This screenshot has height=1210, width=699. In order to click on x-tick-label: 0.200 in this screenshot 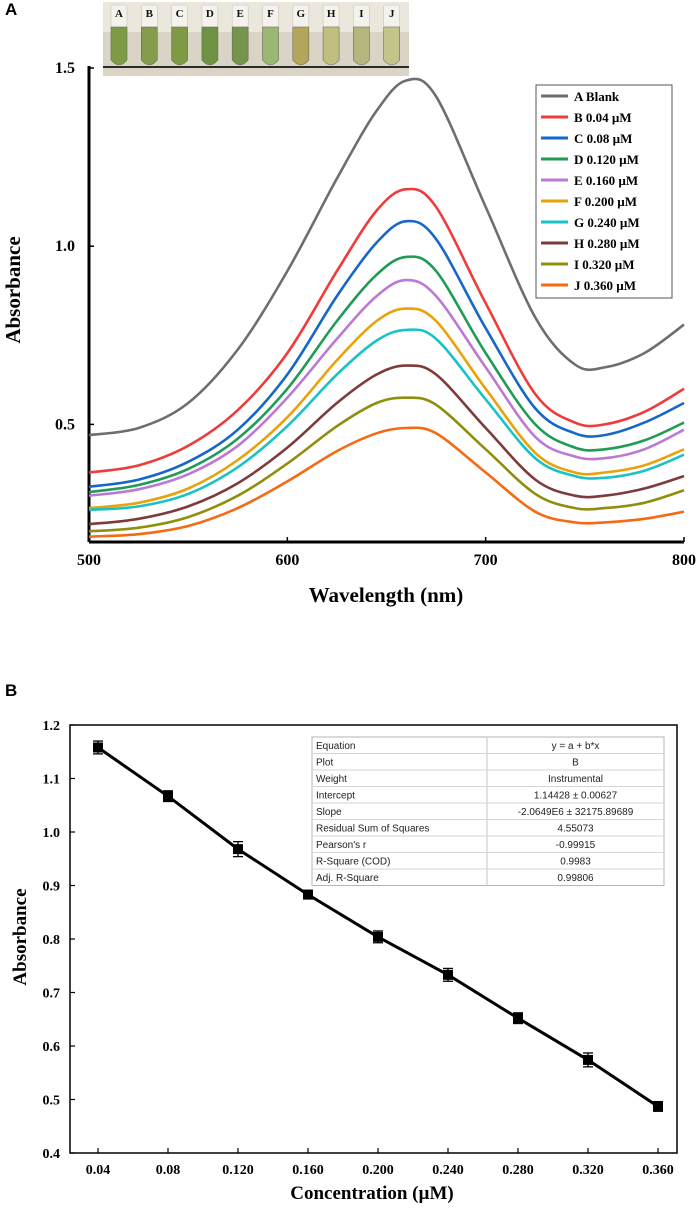, I will do `click(378, 1170)`.